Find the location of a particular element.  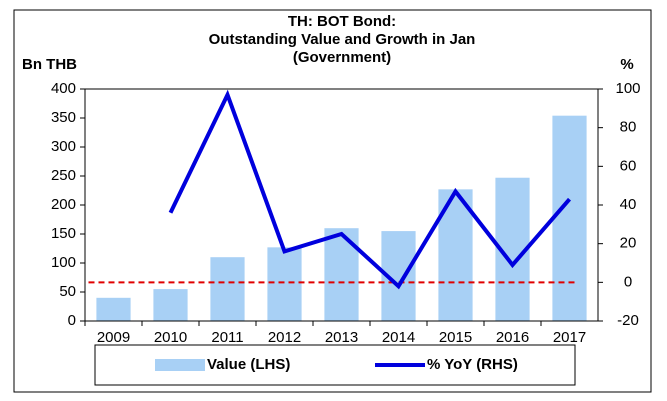

chart-title: (Government) is located at coordinates (342, 57).